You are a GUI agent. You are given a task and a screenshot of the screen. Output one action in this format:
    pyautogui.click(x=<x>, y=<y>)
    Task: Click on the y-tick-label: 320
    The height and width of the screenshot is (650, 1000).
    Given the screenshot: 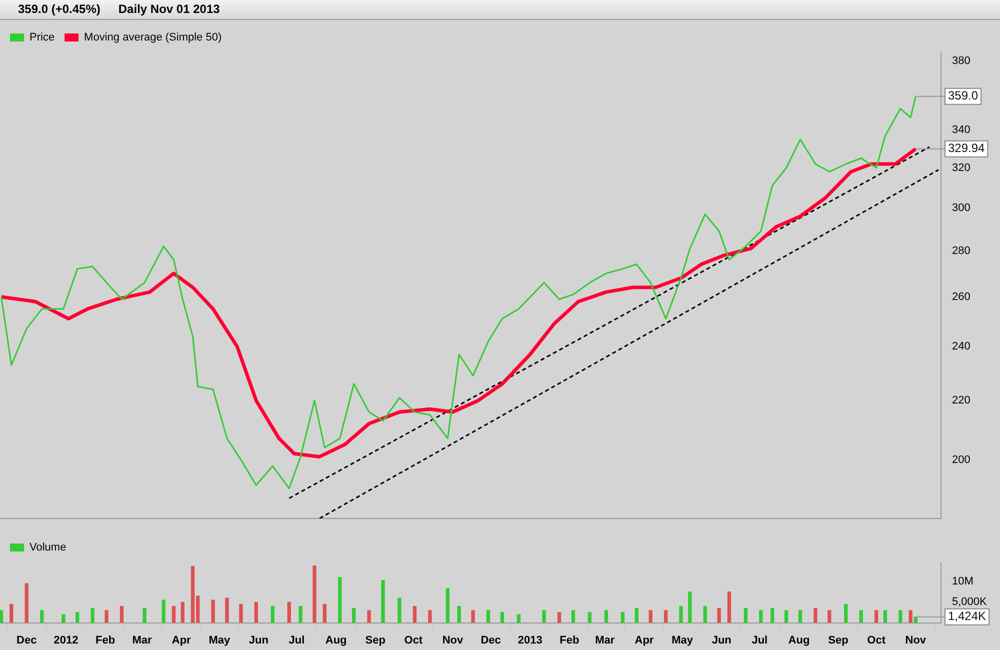 What is the action you would take?
    pyautogui.click(x=961, y=168)
    